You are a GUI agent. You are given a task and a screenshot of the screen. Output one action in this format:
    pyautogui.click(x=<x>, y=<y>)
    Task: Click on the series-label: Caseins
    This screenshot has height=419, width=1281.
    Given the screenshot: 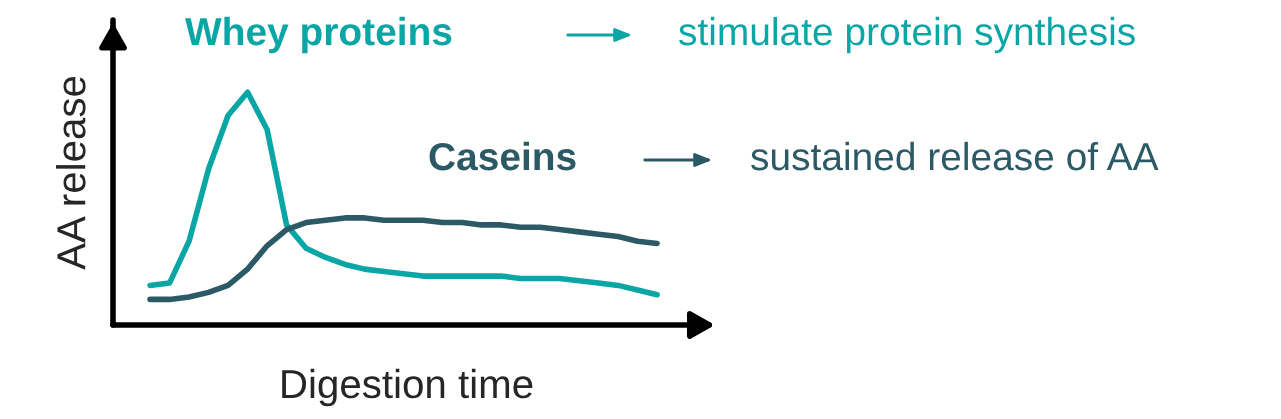 What is the action you would take?
    pyautogui.click(x=502, y=156)
    